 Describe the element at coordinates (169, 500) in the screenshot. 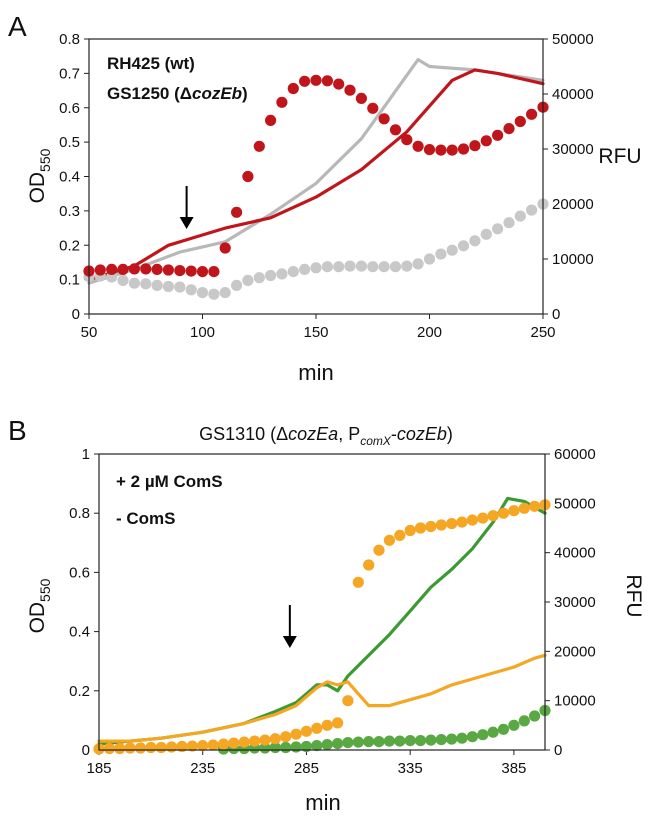

I see `panel-b-legend: + 2 µM ComS - ComS` at that location.